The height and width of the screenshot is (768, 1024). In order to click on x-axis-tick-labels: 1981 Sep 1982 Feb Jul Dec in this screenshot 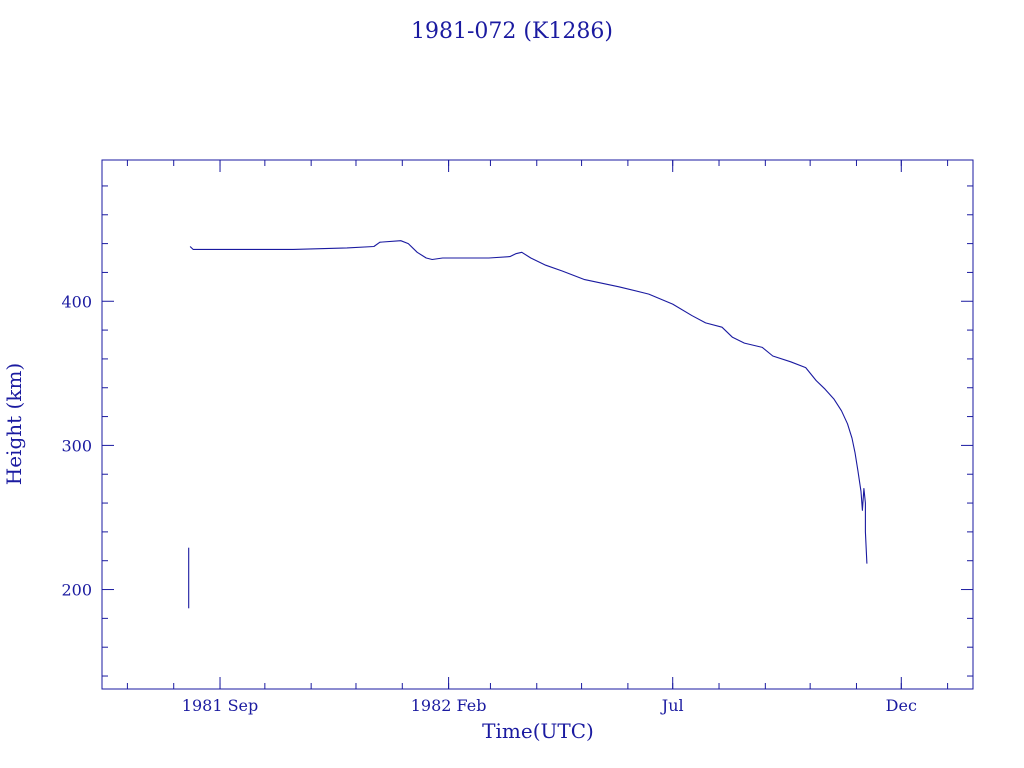, I will do `click(549, 705)`.